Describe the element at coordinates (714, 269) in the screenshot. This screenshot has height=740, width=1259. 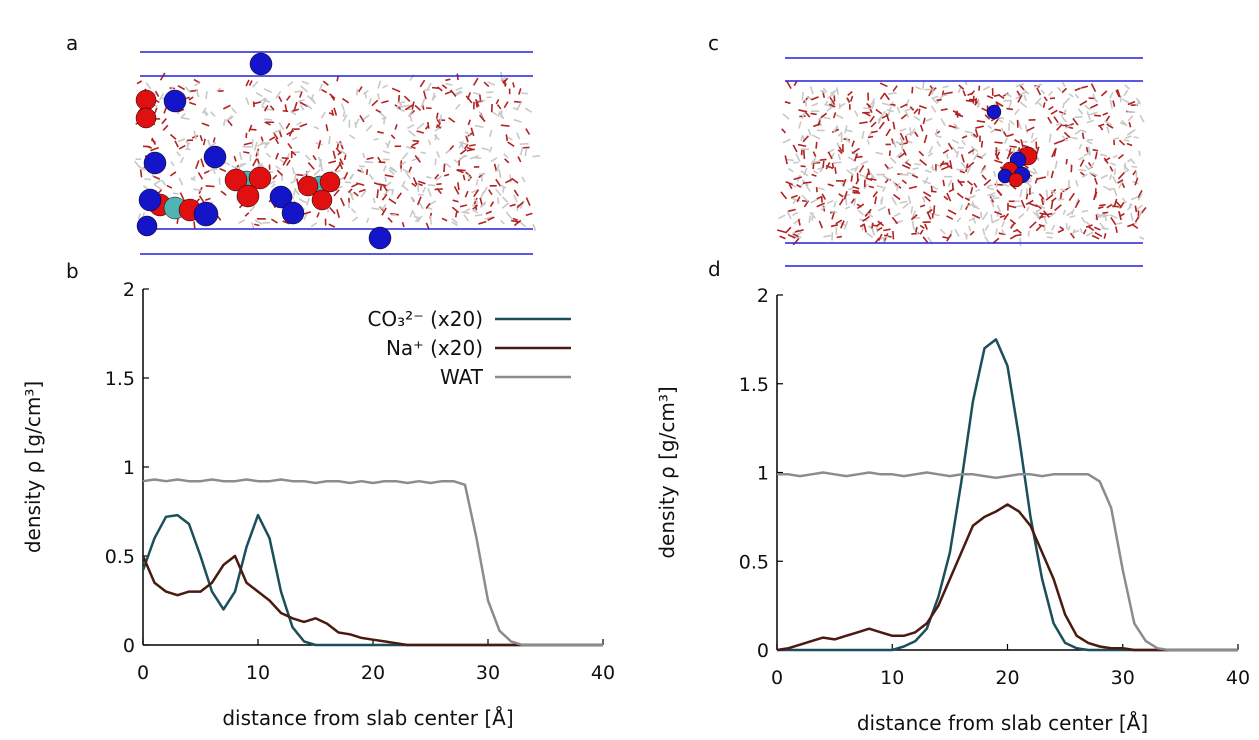
I see `panel-label: d` at that location.